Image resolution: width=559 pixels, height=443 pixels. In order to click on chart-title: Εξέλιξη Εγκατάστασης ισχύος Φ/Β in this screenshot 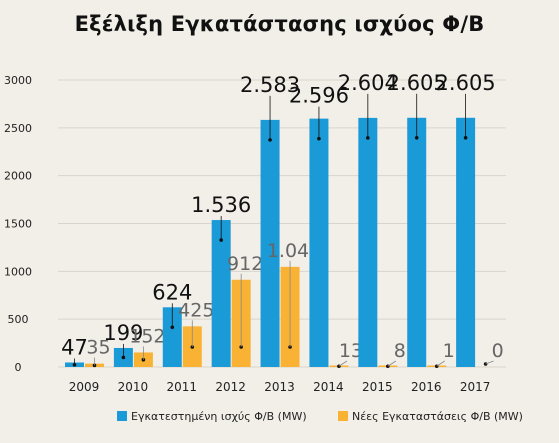, I will do `click(279, 24)`.